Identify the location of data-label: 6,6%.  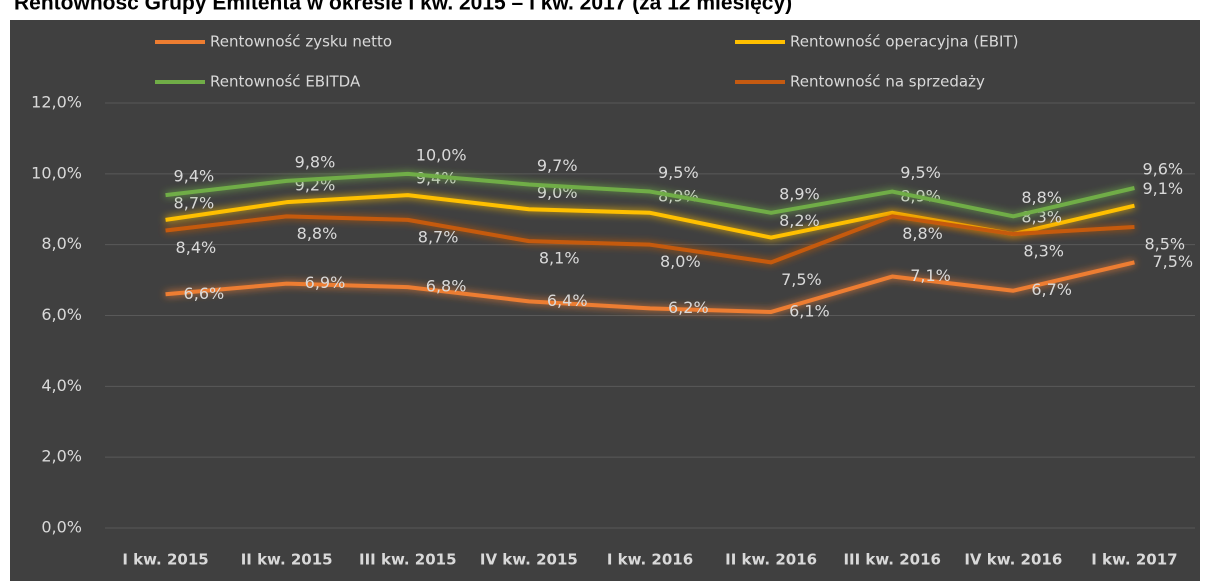
(204, 293).